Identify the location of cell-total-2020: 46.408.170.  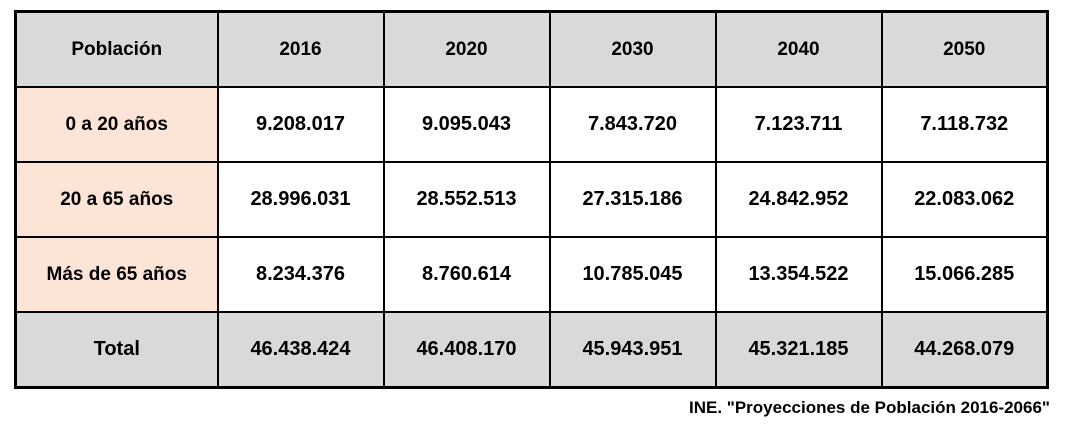
(466, 350).